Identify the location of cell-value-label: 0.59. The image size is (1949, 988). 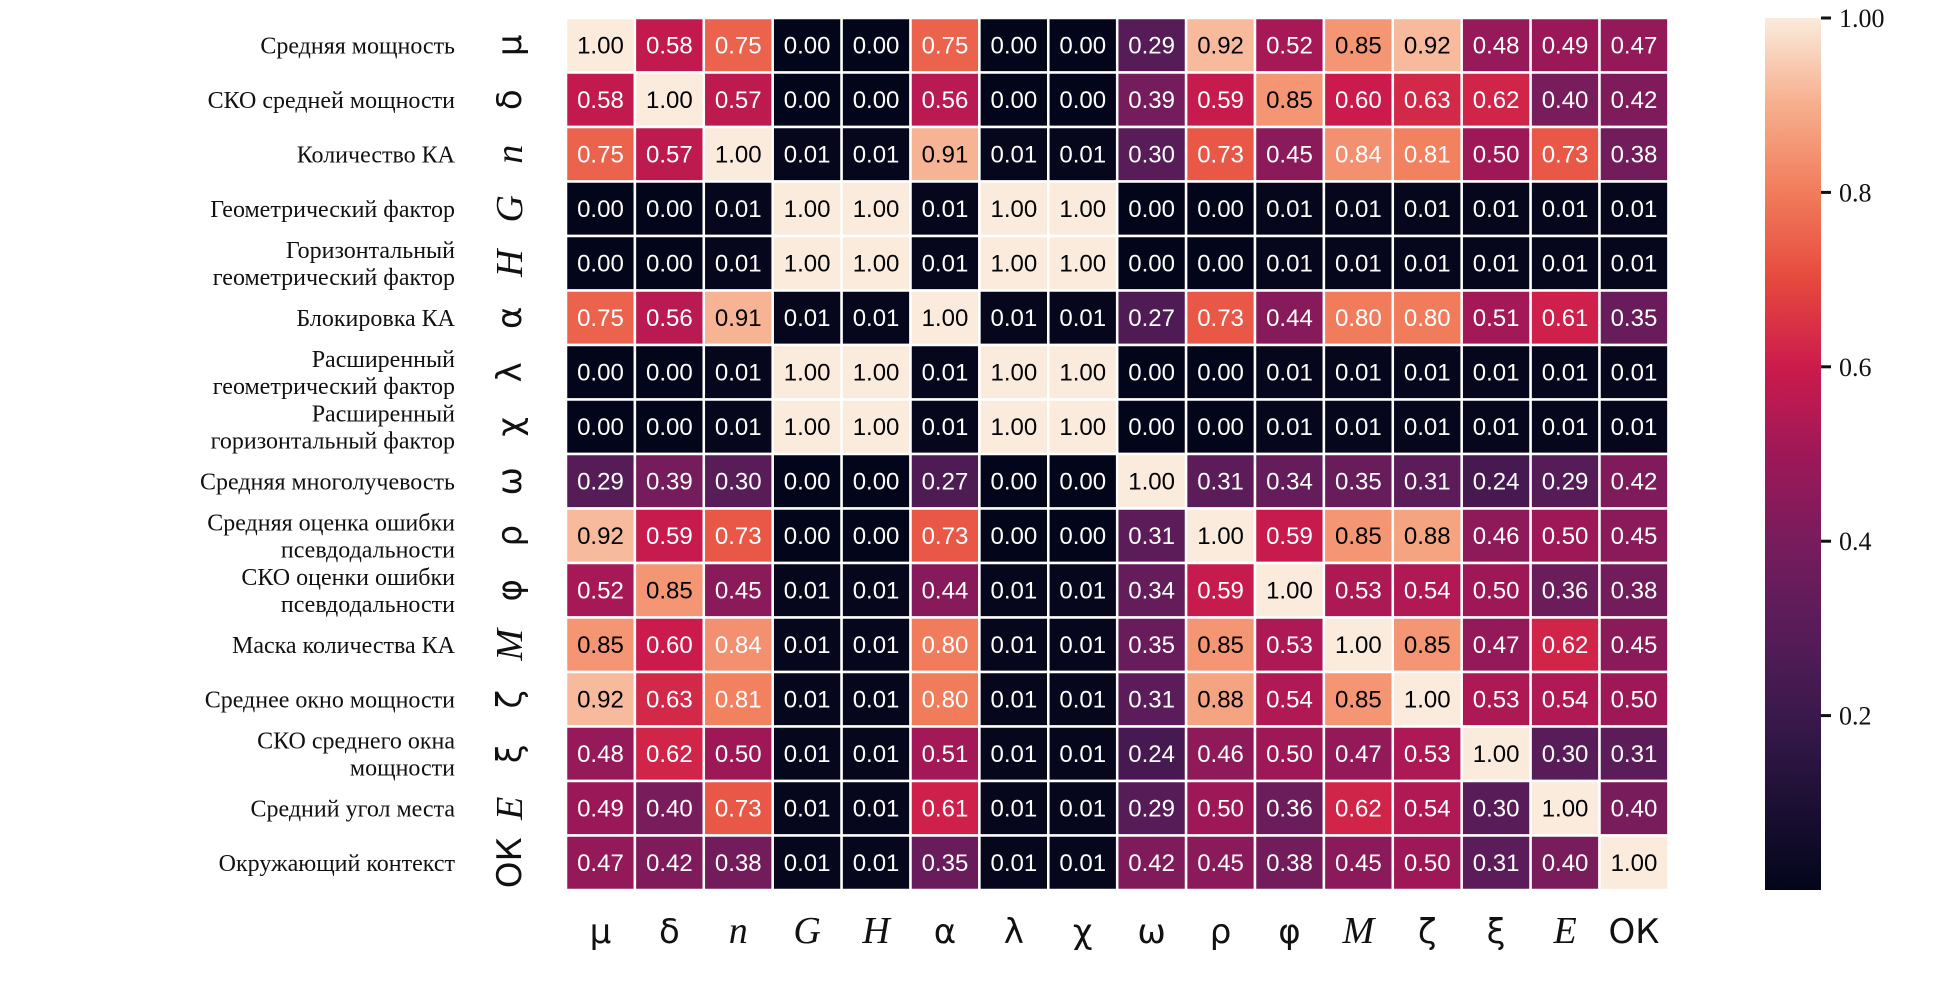
(1220, 590).